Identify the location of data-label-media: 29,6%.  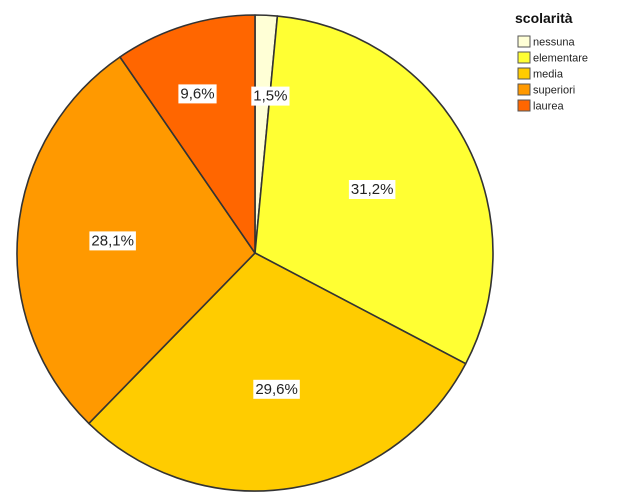
(276, 389).